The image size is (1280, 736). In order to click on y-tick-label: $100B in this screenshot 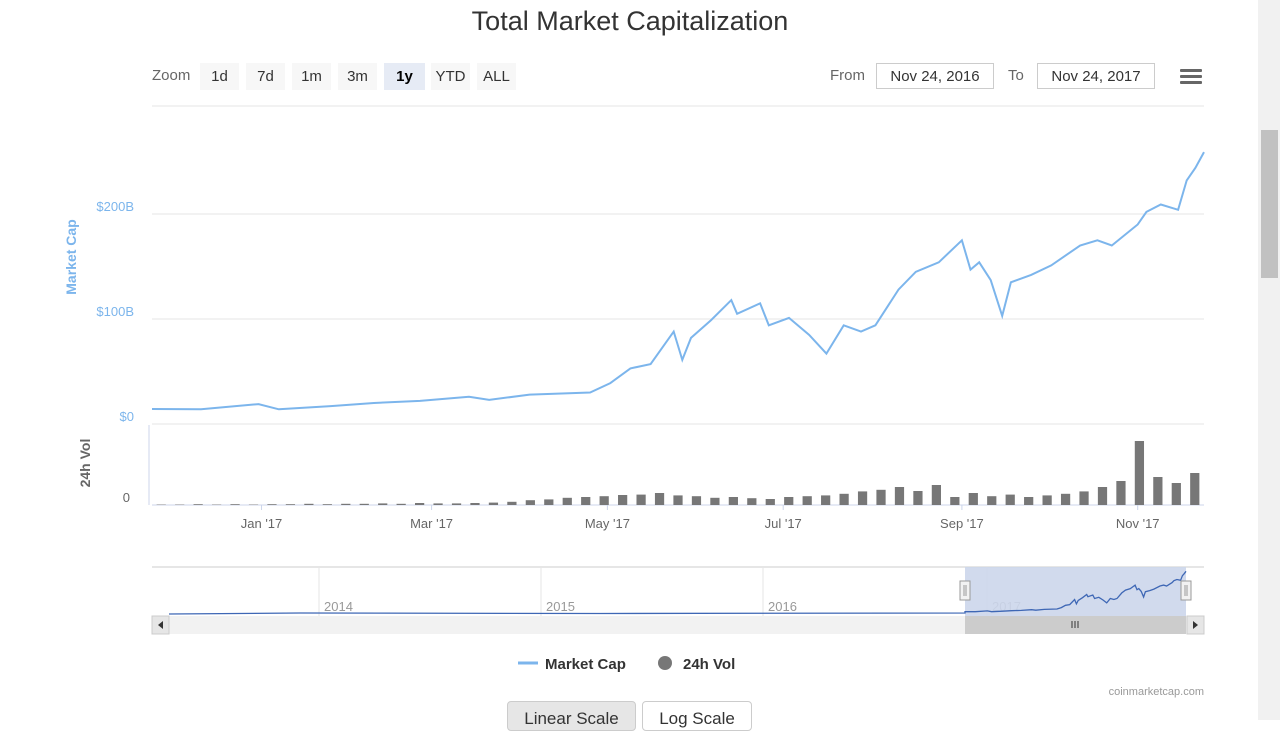, I will do `click(115, 311)`.